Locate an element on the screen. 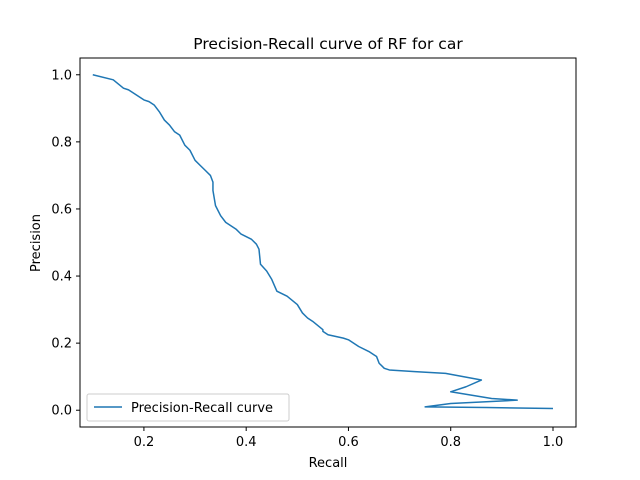 Image resolution: width=640 pixels, height=480 pixels. y-tick-label: 0.6 is located at coordinates (61, 209).